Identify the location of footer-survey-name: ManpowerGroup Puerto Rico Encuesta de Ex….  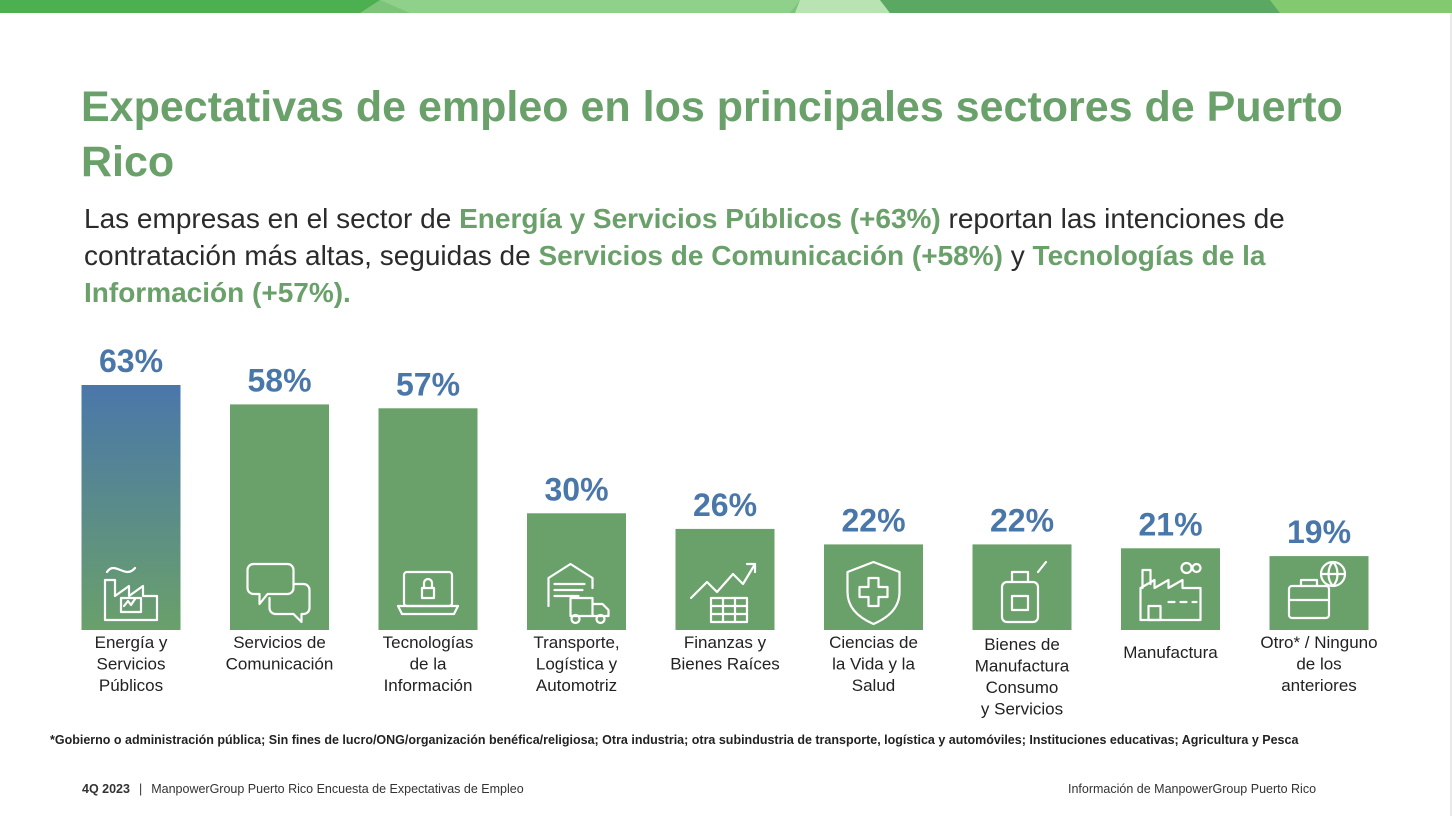
(337, 789).